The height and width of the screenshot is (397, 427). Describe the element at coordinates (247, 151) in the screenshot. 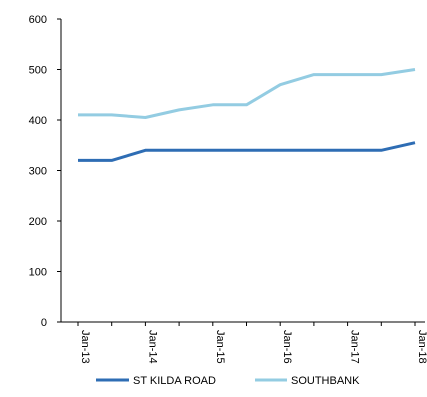

I see `series-line-st-kilda-road` at that location.